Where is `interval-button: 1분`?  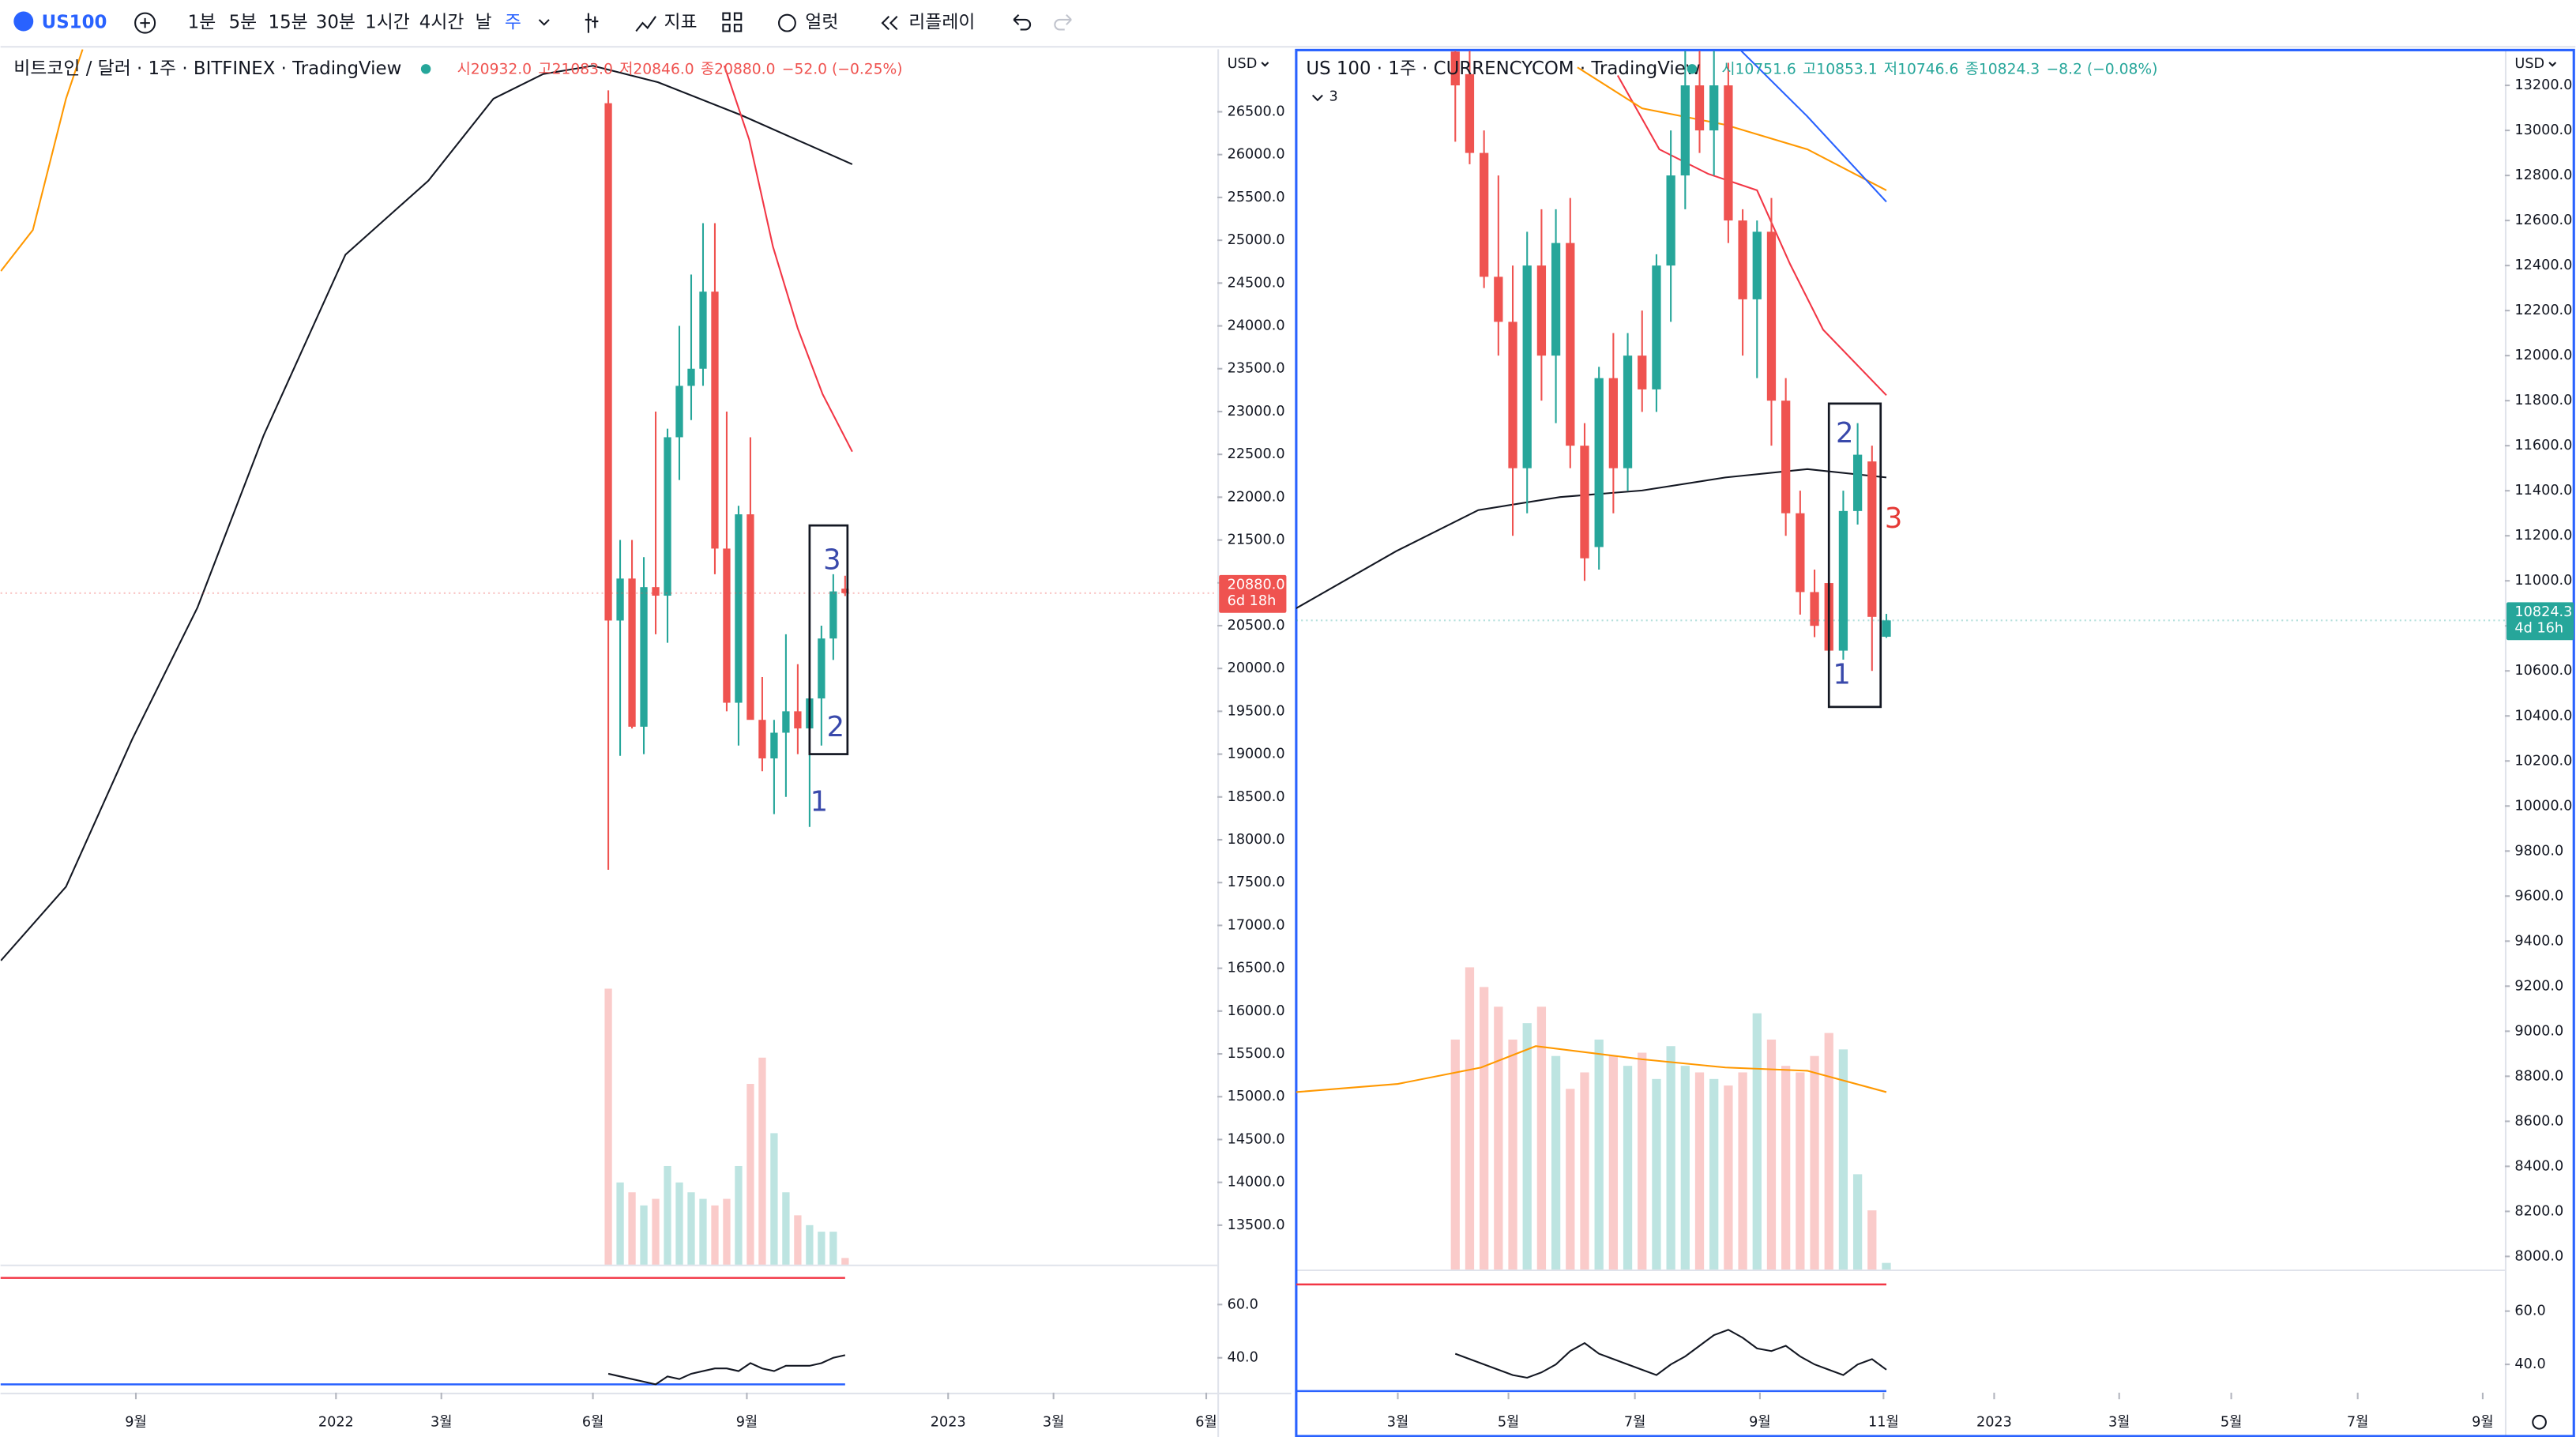 interval-button: 1분 is located at coordinates (202, 23).